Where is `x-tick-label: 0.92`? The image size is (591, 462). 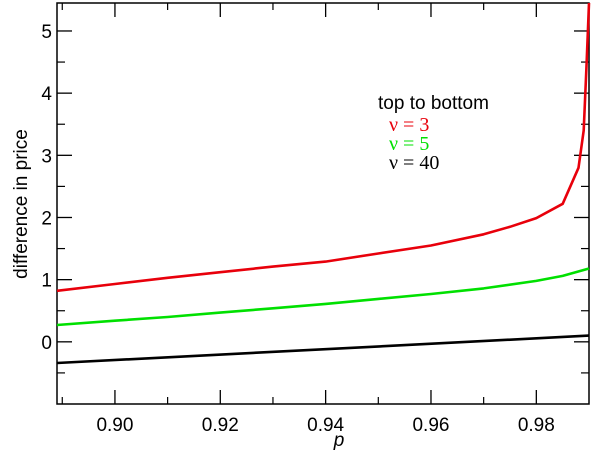
x-tick-label: 0.92 is located at coordinates (220, 425).